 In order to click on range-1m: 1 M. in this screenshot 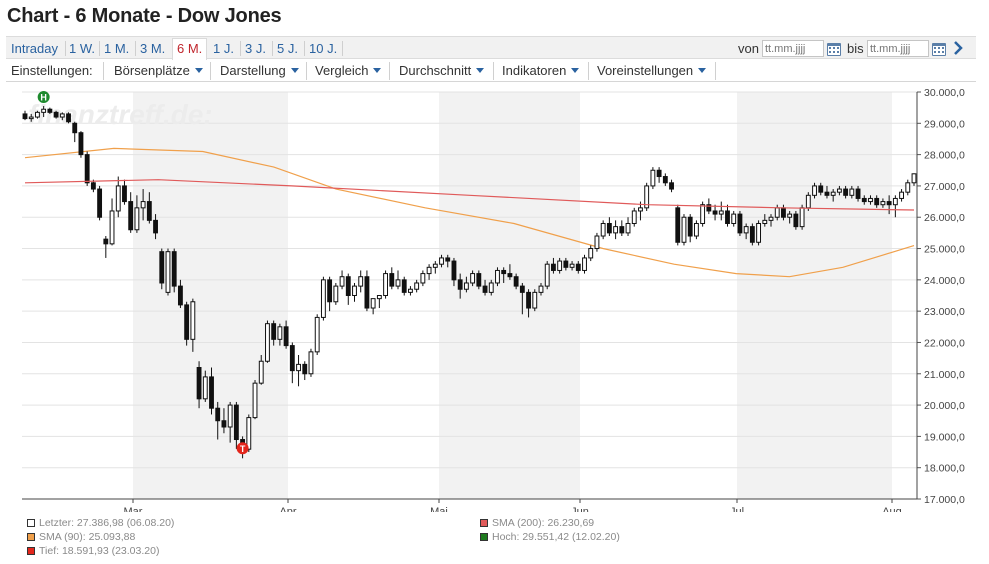, I will do `click(117, 48)`.